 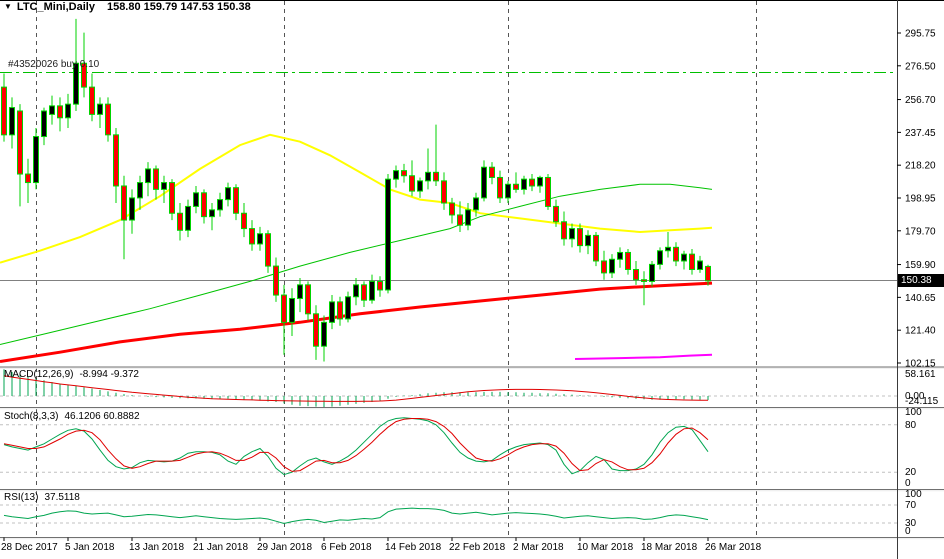 I want to click on stoch-indicator-label: Stoch(8,3,3) 46.1206 60.8882, so click(x=72, y=416).